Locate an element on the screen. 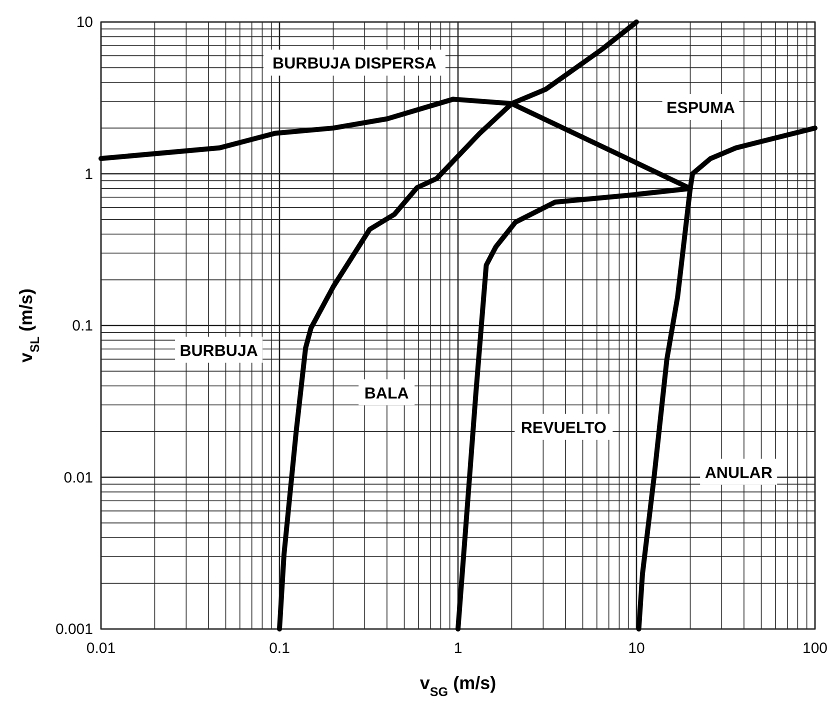  annotation: ESPUMA is located at coordinates (701, 108).